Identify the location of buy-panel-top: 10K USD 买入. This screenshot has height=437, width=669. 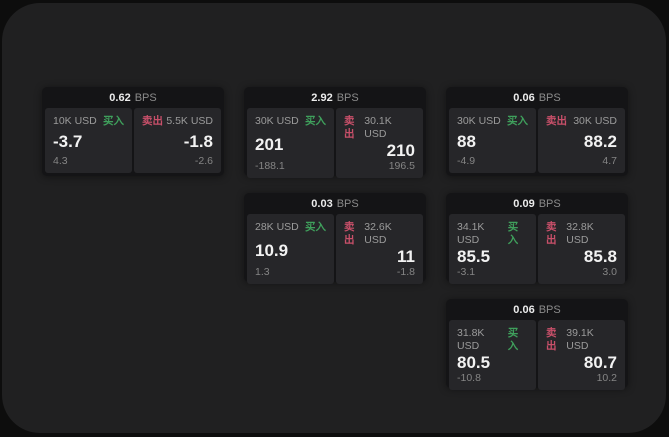
(88, 121).